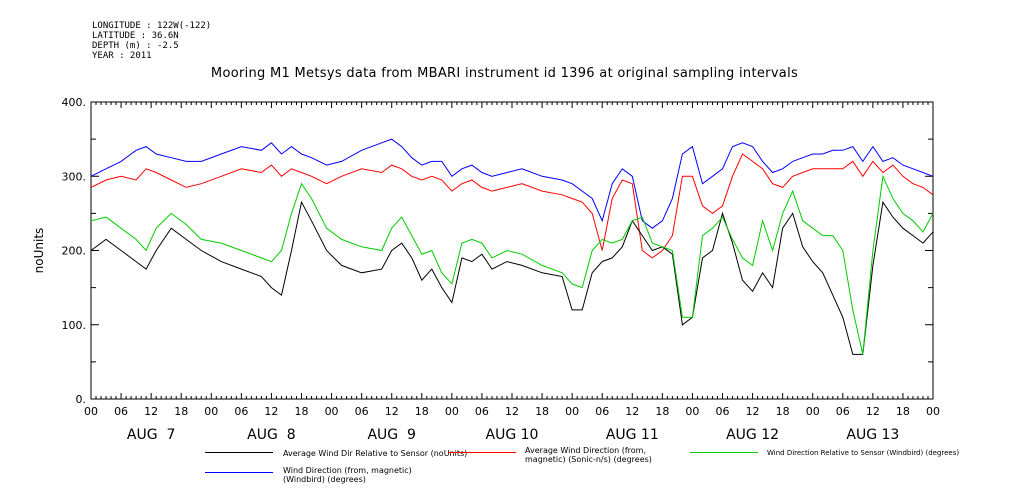 Image resolution: width=1009 pixels, height=504 pixels. I want to click on y-axis-label: noUnits, so click(39, 251).